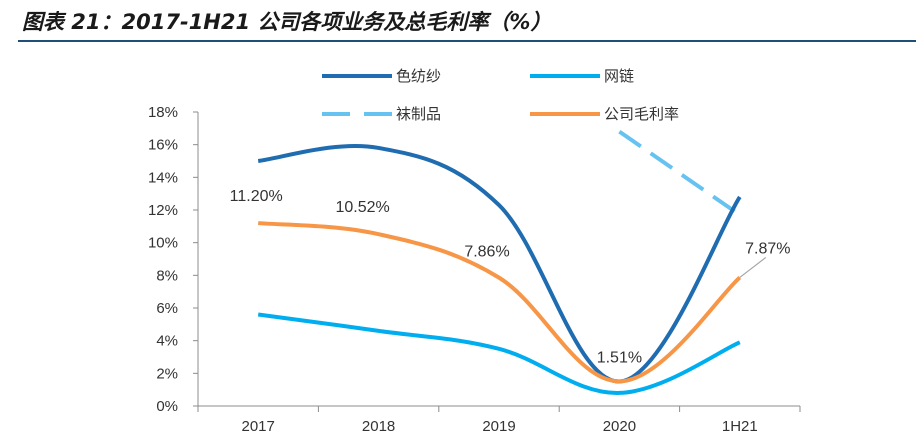 This screenshot has height=445, width=919. What do you see at coordinates (167, 275) in the screenshot?
I see `y-tick-label: 8%` at bounding box center [167, 275].